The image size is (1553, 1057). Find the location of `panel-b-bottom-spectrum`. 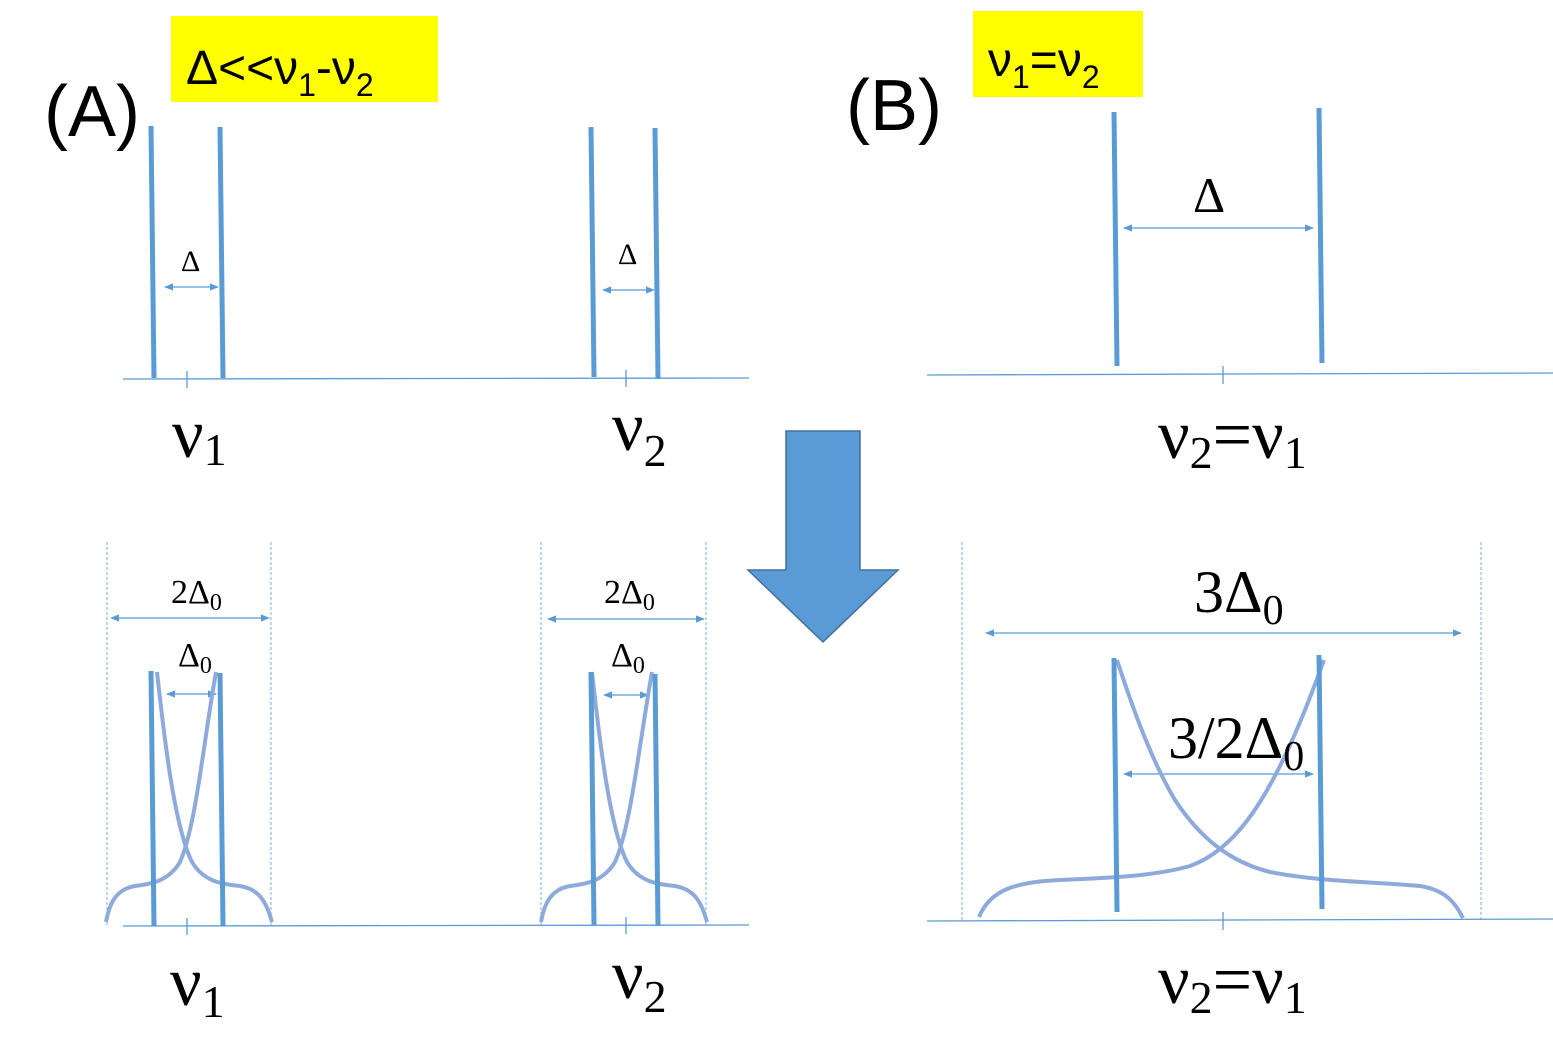

panel-b-bottom-spectrum is located at coordinates (1239, 736).